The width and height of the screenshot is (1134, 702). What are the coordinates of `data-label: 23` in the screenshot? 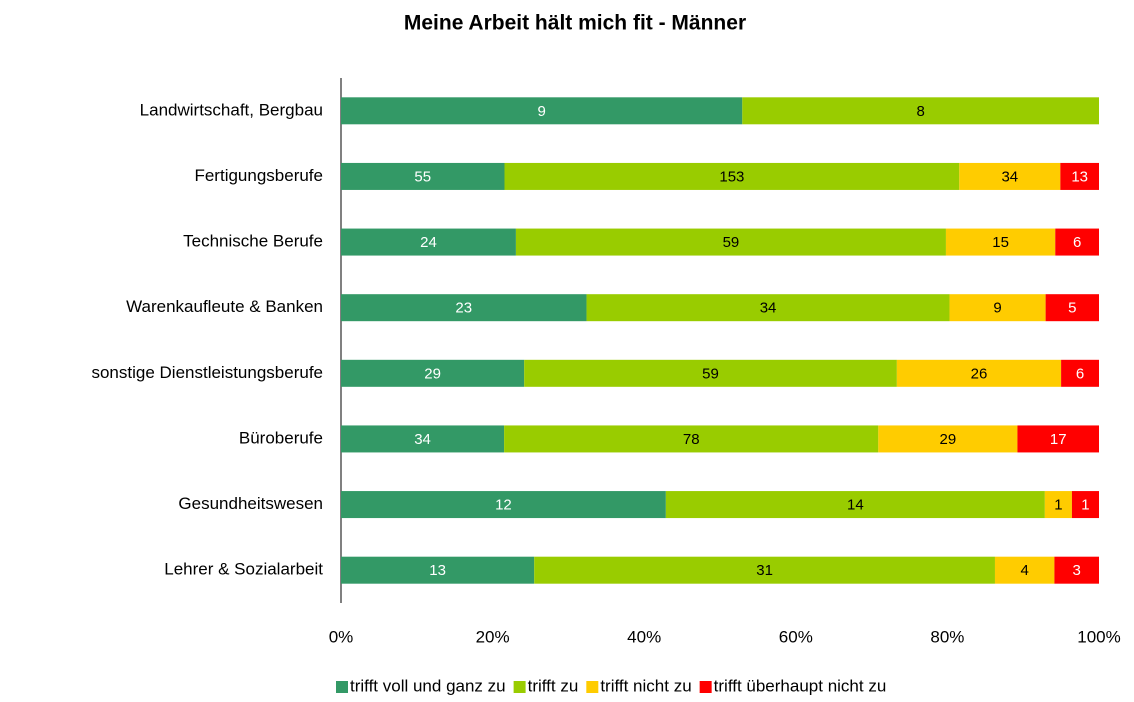 It's located at (463, 308).